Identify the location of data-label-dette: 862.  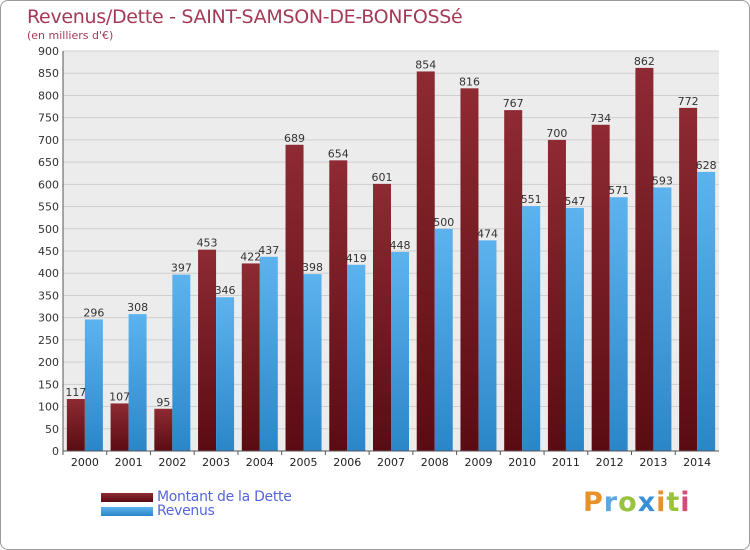
(644, 61).